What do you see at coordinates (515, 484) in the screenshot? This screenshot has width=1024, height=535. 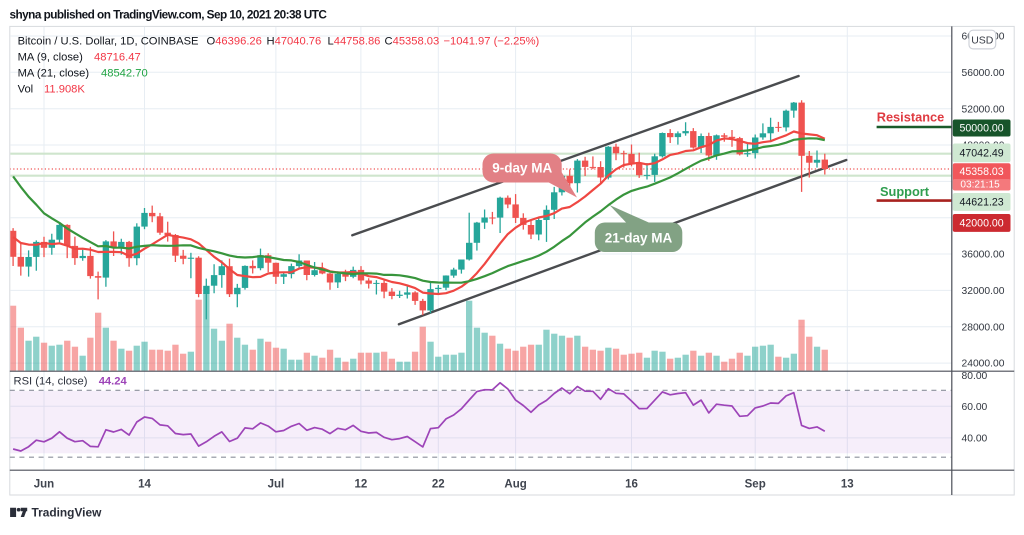 I see `svg-text: Aug` at bounding box center [515, 484].